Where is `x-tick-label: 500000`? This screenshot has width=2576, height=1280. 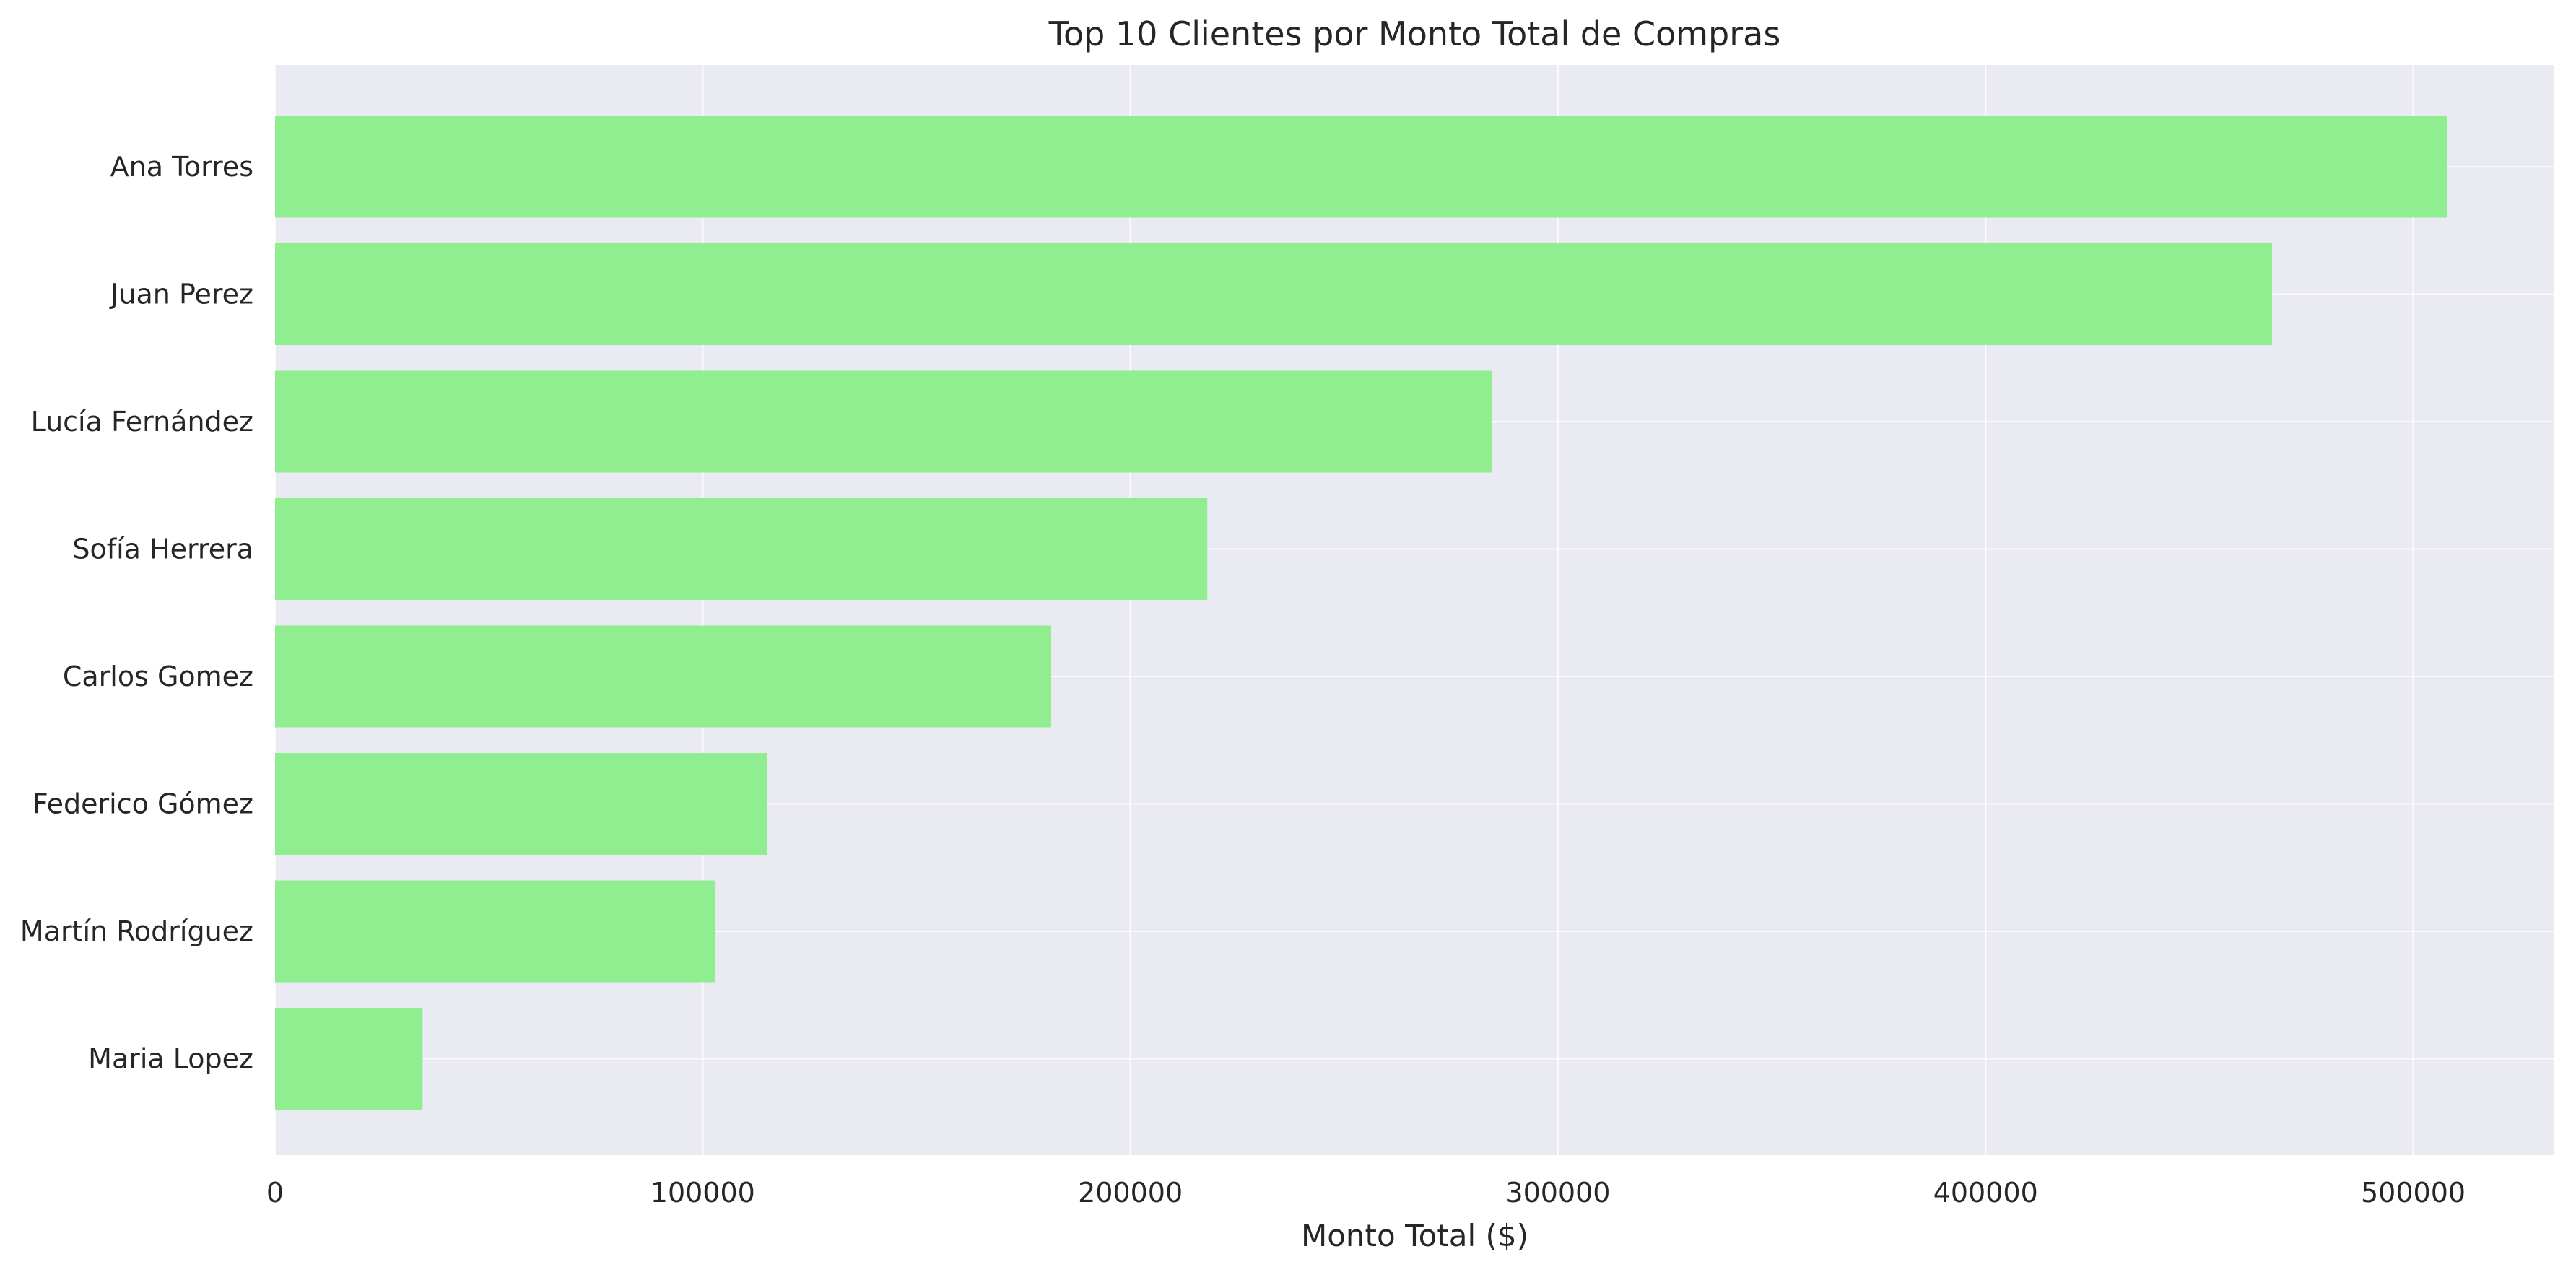
x-tick-label: 500000 is located at coordinates (2413, 1193).